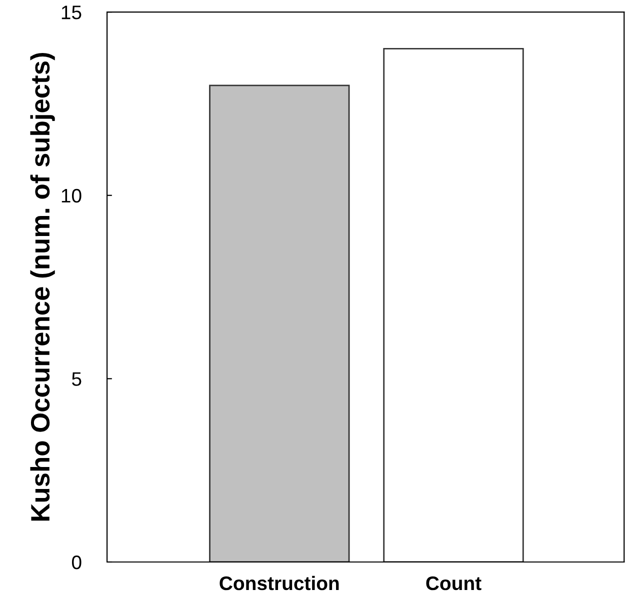 This screenshot has width=626, height=603. I want to click on y-tick-label: 5, so click(77, 379).